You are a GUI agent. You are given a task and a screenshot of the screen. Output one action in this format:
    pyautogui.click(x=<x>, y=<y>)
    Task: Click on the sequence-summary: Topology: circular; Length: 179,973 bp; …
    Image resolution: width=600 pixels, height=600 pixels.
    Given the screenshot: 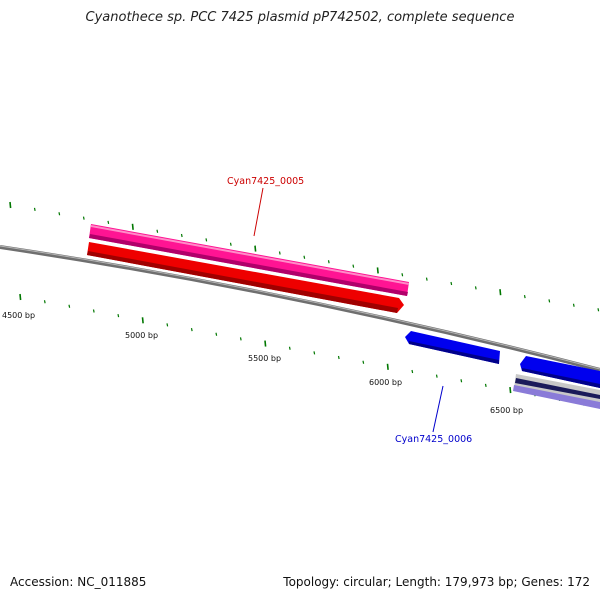 What is the action you would take?
    pyautogui.click(x=436, y=582)
    